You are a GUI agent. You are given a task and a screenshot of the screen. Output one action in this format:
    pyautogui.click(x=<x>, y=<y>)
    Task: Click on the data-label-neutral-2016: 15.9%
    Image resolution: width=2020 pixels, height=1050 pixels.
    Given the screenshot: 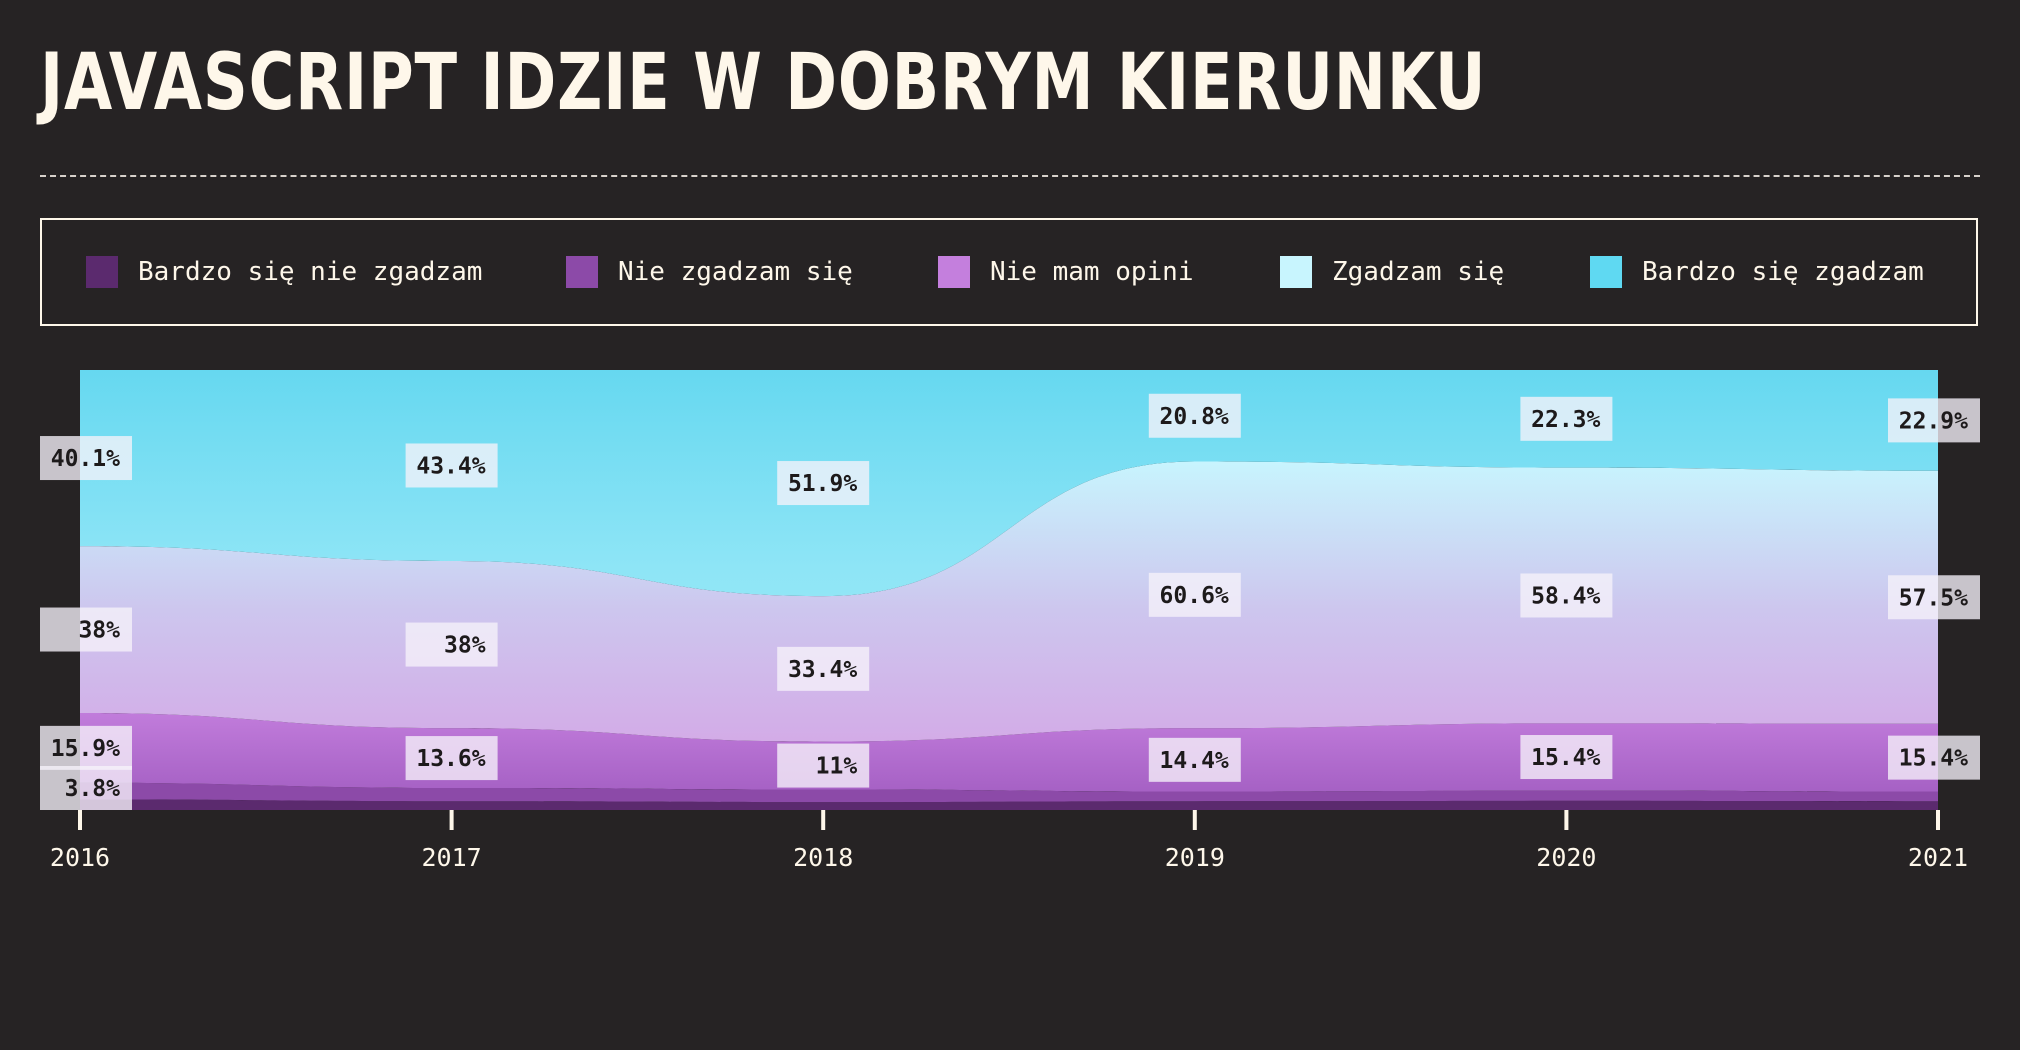 What is the action you would take?
    pyautogui.click(x=86, y=747)
    